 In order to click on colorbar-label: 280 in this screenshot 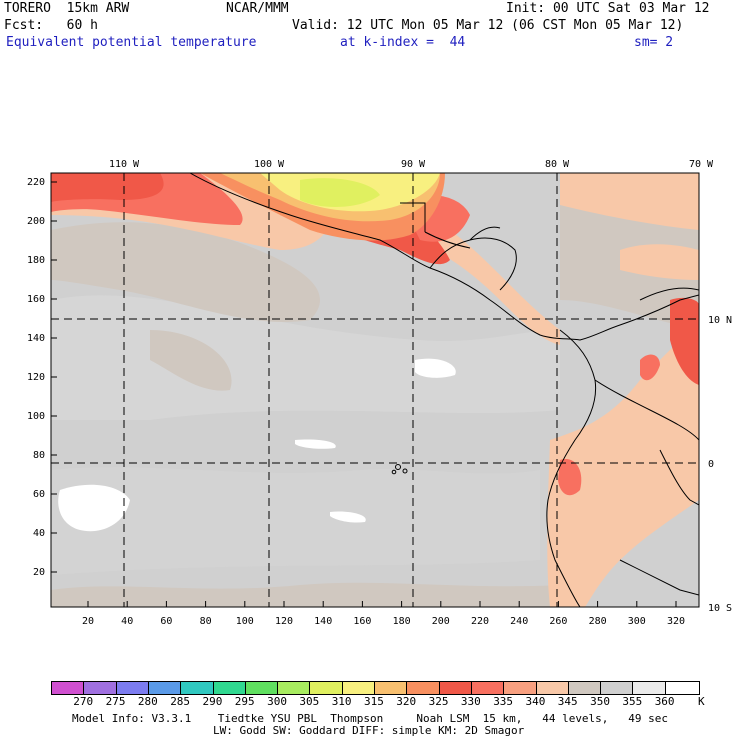, I will do `click(147, 701)`.